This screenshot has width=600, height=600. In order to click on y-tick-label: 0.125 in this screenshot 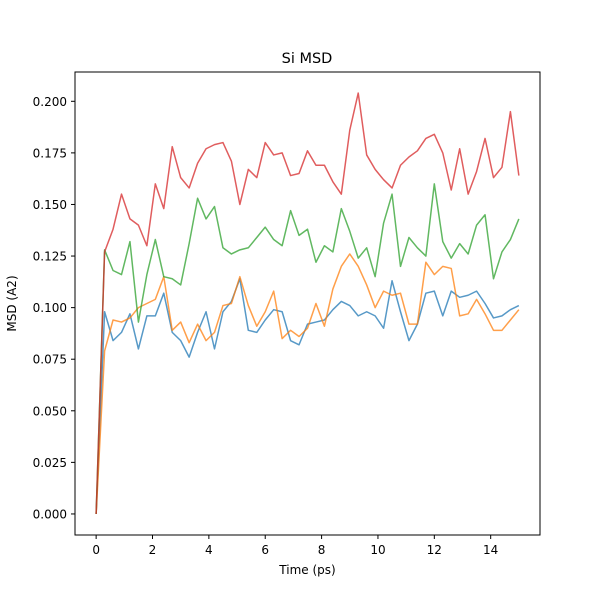, I will do `click(50, 257)`.